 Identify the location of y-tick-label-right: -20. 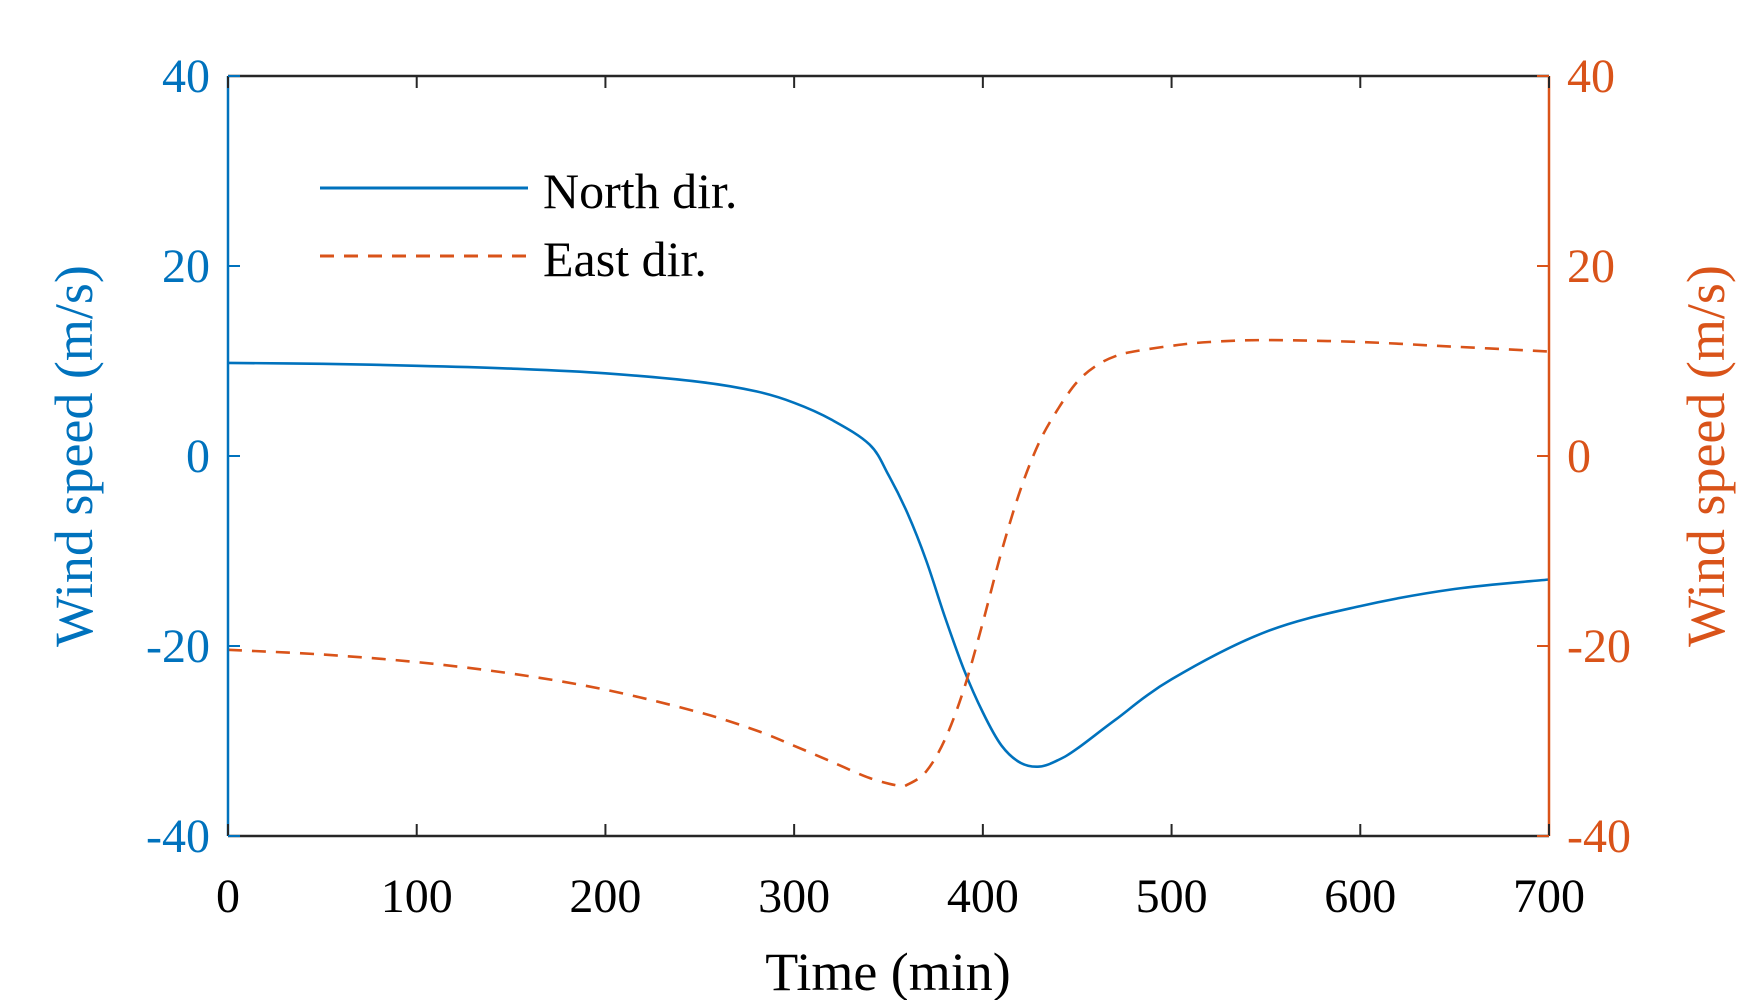
(1599, 646).